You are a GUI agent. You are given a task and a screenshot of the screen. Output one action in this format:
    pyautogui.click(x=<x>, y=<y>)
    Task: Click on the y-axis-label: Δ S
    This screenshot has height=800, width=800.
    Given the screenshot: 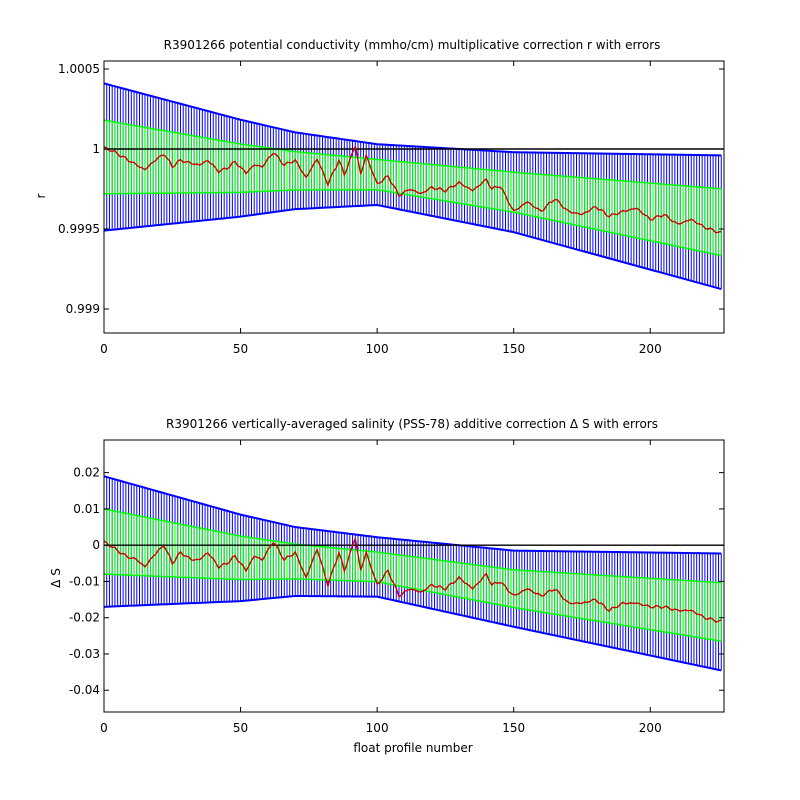 What is the action you would take?
    pyautogui.click(x=56, y=578)
    